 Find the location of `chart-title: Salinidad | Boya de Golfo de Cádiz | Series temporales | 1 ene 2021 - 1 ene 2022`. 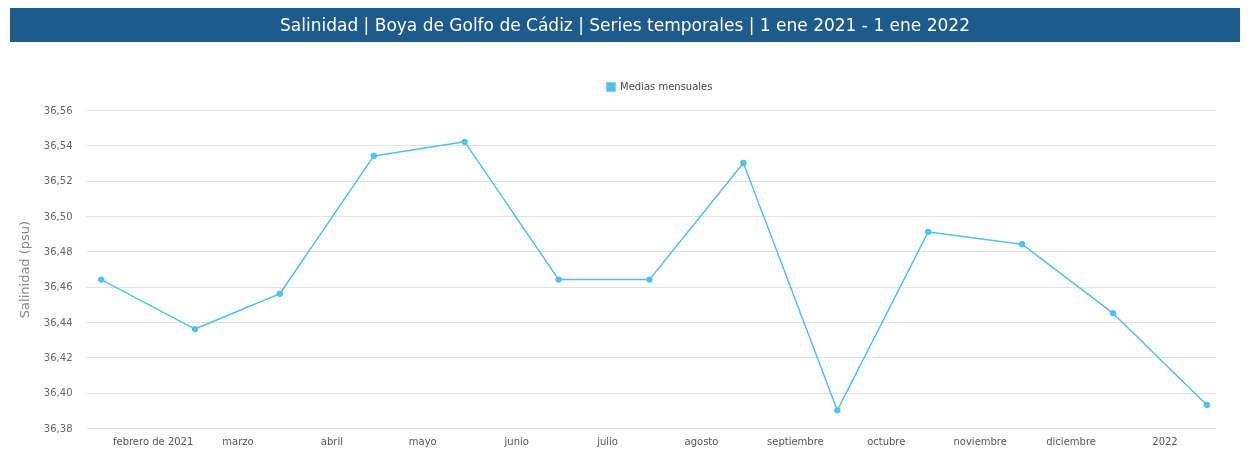

chart-title: Salinidad | Boya de Golfo de Cádiz | Series temporales | 1 ene 2021 - 1 ene 2022 is located at coordinates (625, 25).